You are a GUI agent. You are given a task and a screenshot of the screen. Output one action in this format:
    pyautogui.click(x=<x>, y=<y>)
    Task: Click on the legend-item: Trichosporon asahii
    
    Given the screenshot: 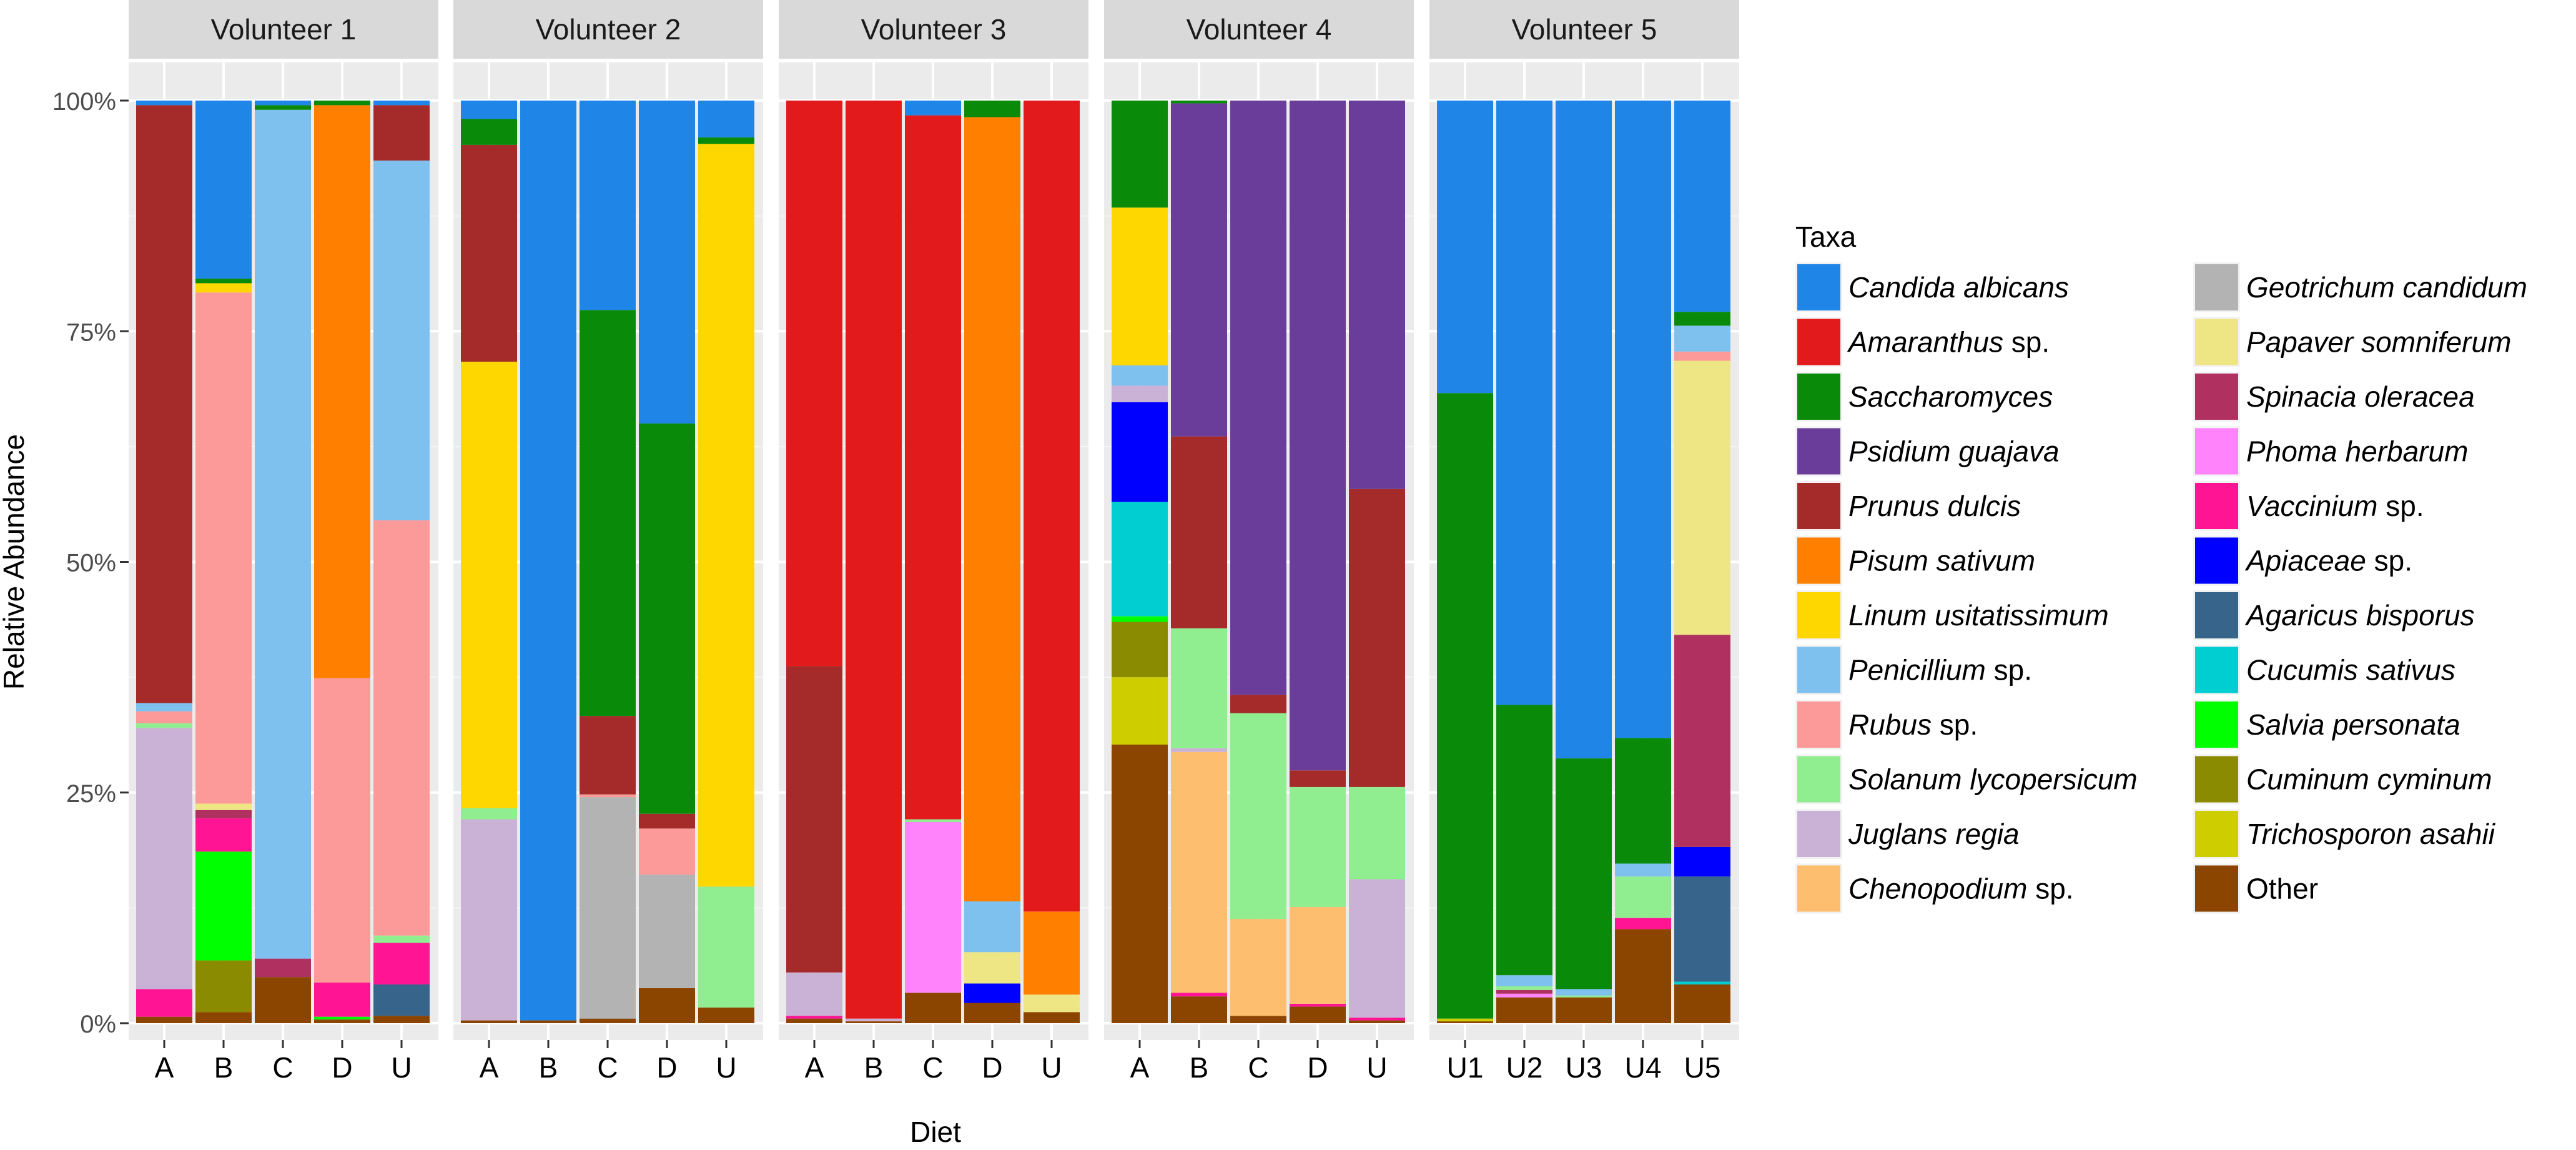 What is the action you would take?
    pyautogui.click(x=2345, y=834)
    